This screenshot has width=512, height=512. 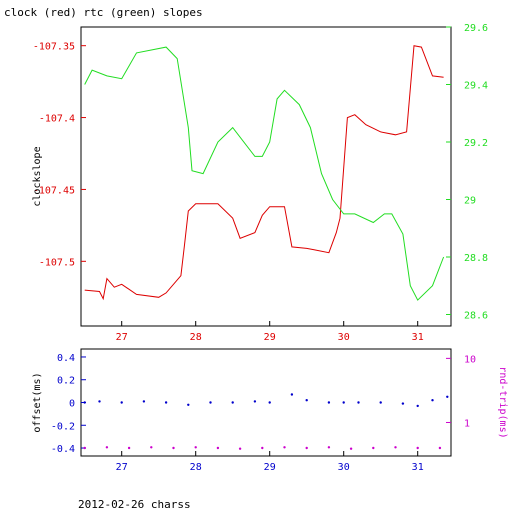 I want to click on y-tick-label: -107.45, so click(x=54, y=190).